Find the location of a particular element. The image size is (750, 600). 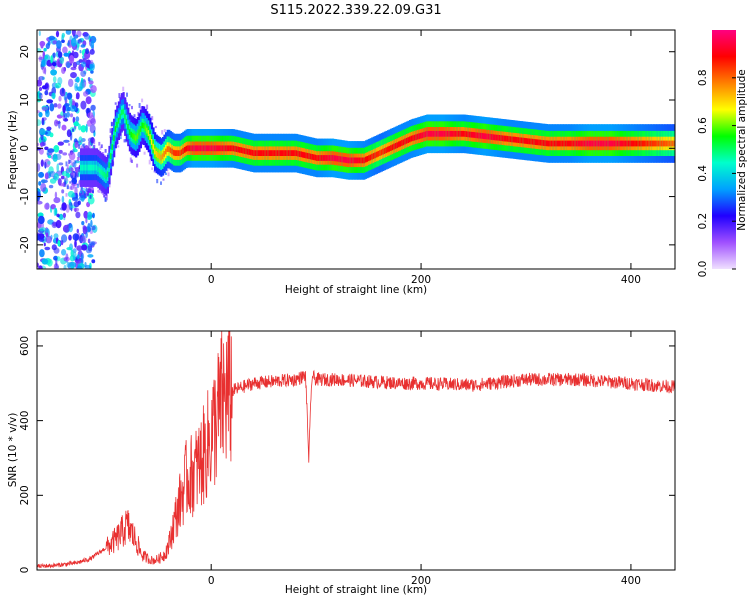

colorbar-tick-label: 0.6 is located at coordinates (703, 125).